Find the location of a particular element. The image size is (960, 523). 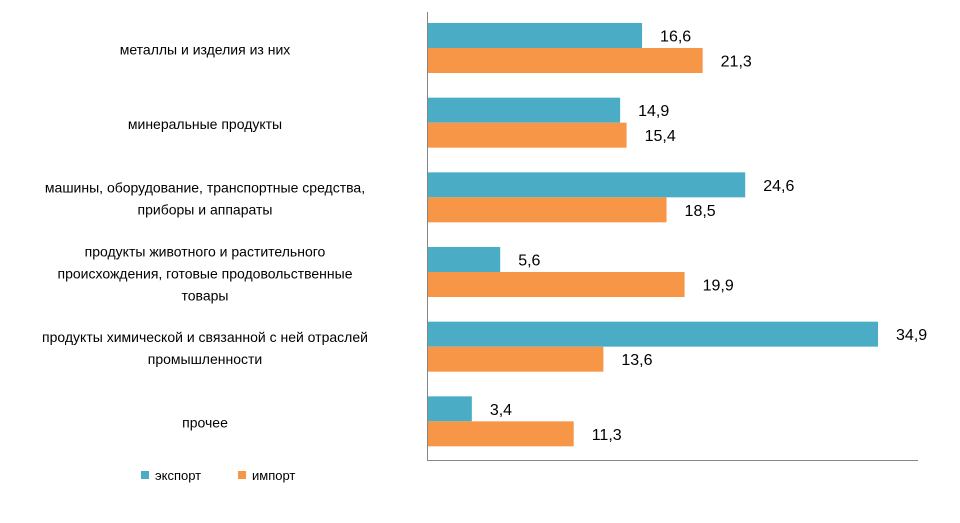

legend: экспорт импорт is located at coordinates (218, 475).